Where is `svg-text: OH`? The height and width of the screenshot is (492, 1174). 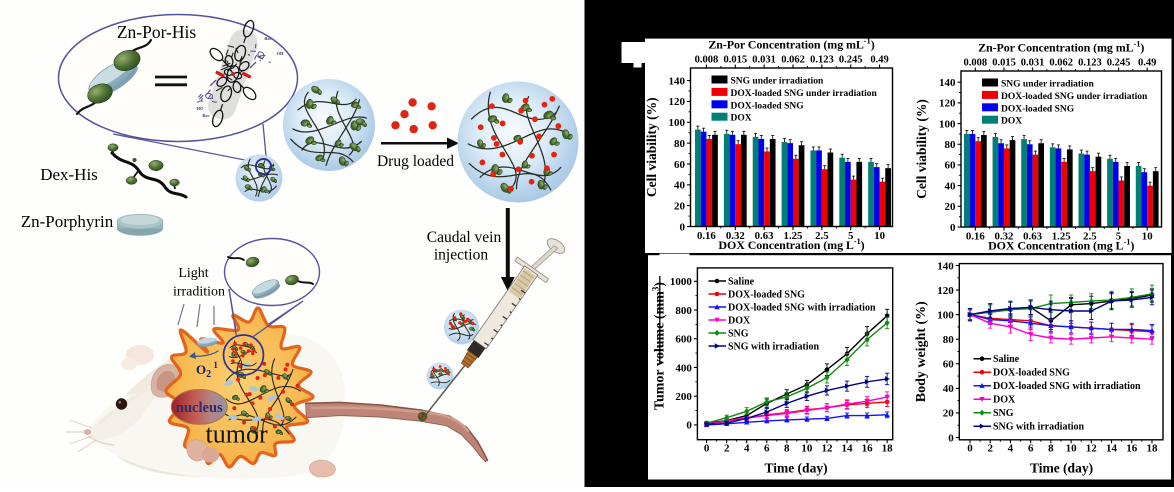 svg-text: OH is located at coordinates (280, 53).